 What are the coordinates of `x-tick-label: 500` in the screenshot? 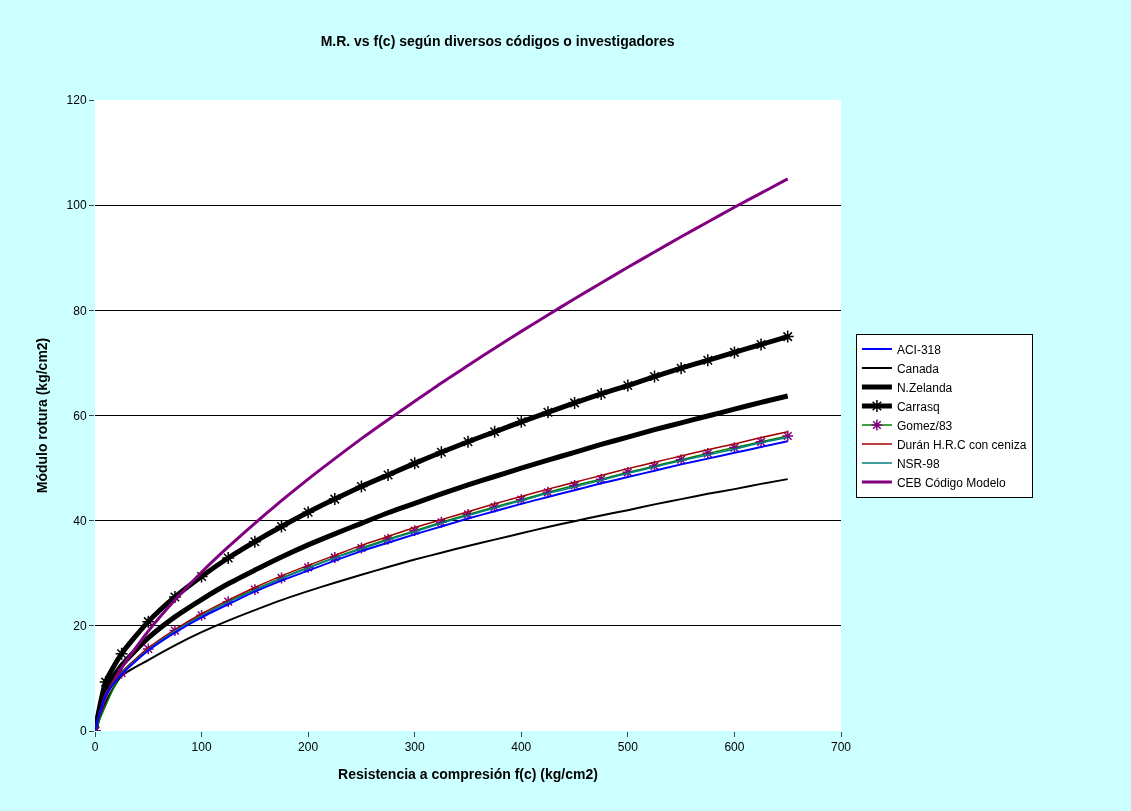 It's located at (628, 747).